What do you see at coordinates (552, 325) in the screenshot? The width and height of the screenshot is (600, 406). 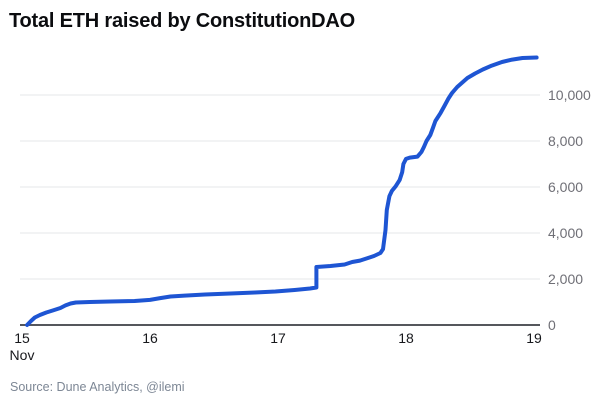 I see `y-axis-tick-label: 0` at bounding box center [552, 325].